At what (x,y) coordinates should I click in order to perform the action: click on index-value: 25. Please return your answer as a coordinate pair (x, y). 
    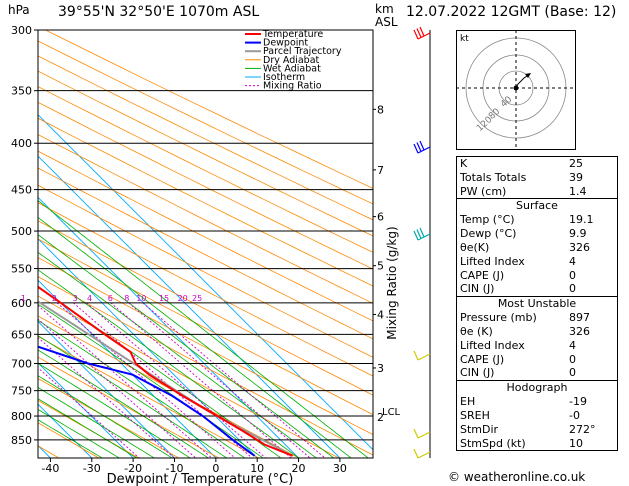
    Looking at the image, I should click on (576, 163).